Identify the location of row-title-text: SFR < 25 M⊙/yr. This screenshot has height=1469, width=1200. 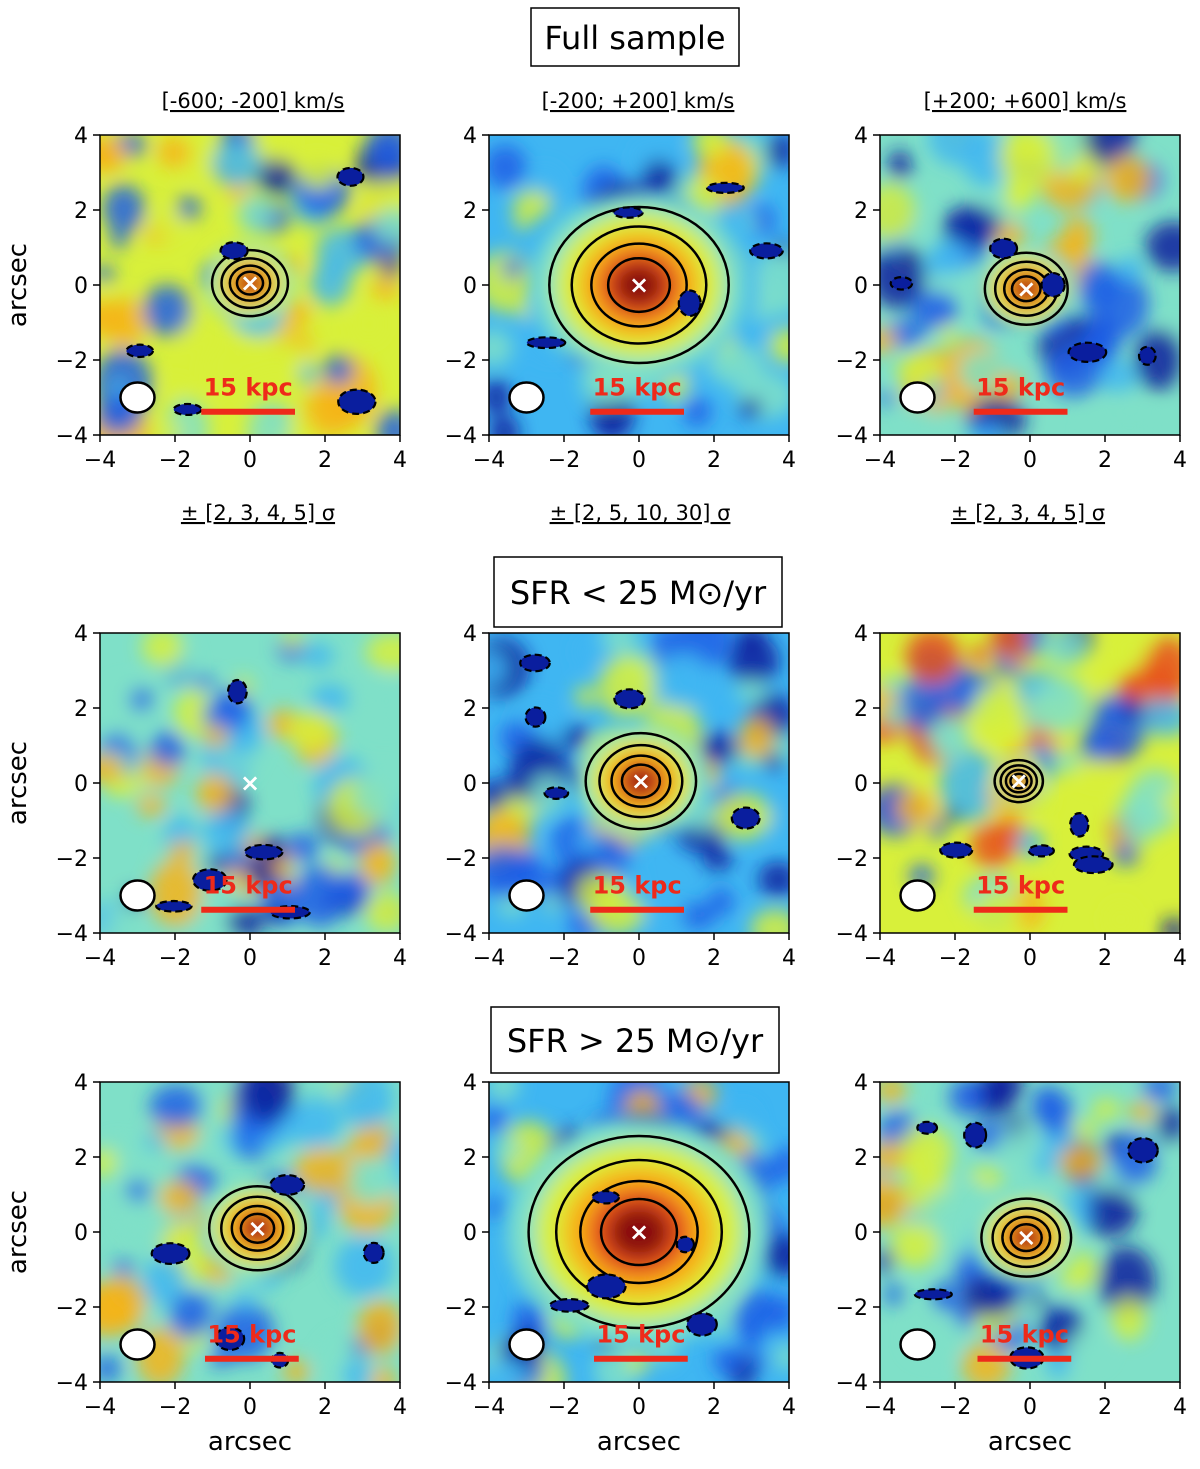
(638, 593).